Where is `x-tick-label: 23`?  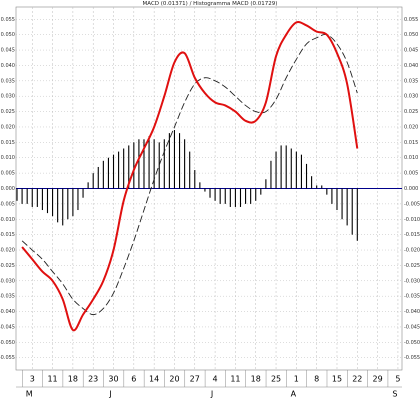 x-tick-label: 23 is located at coordinates (93, 379).